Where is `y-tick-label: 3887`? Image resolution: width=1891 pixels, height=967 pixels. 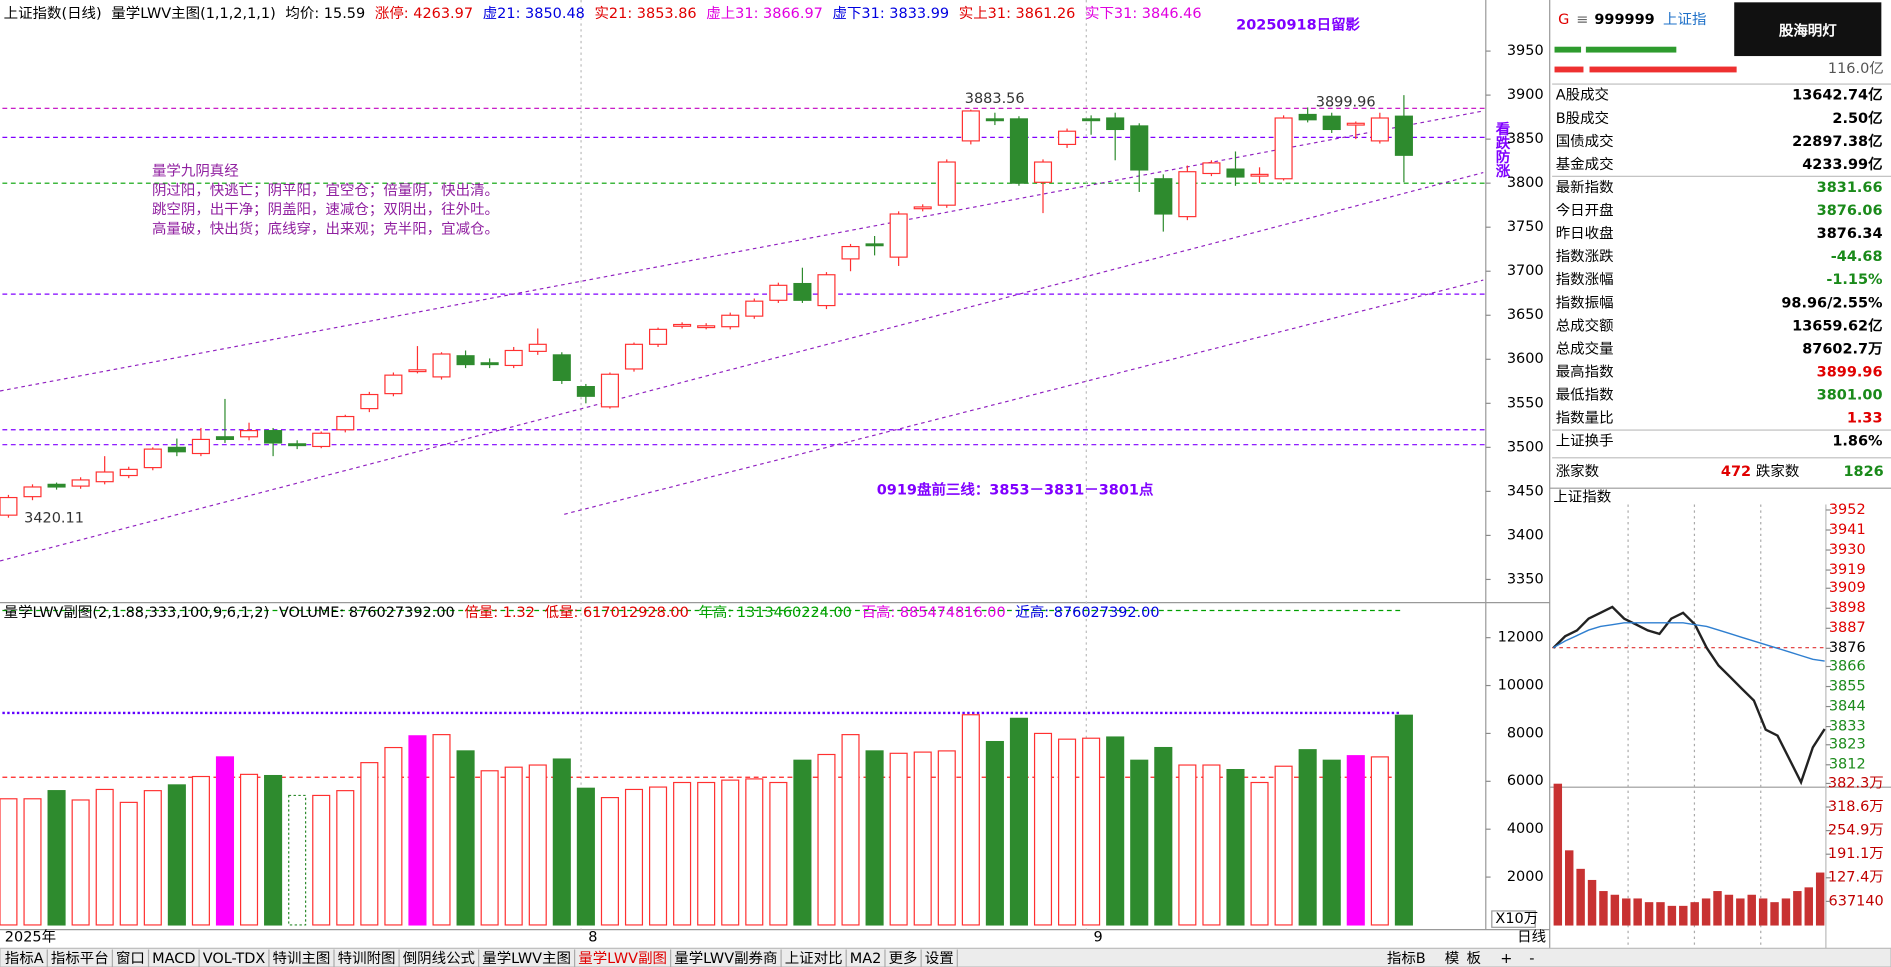
y-tick-label: 3887 is located at coordinates (1847, 628).